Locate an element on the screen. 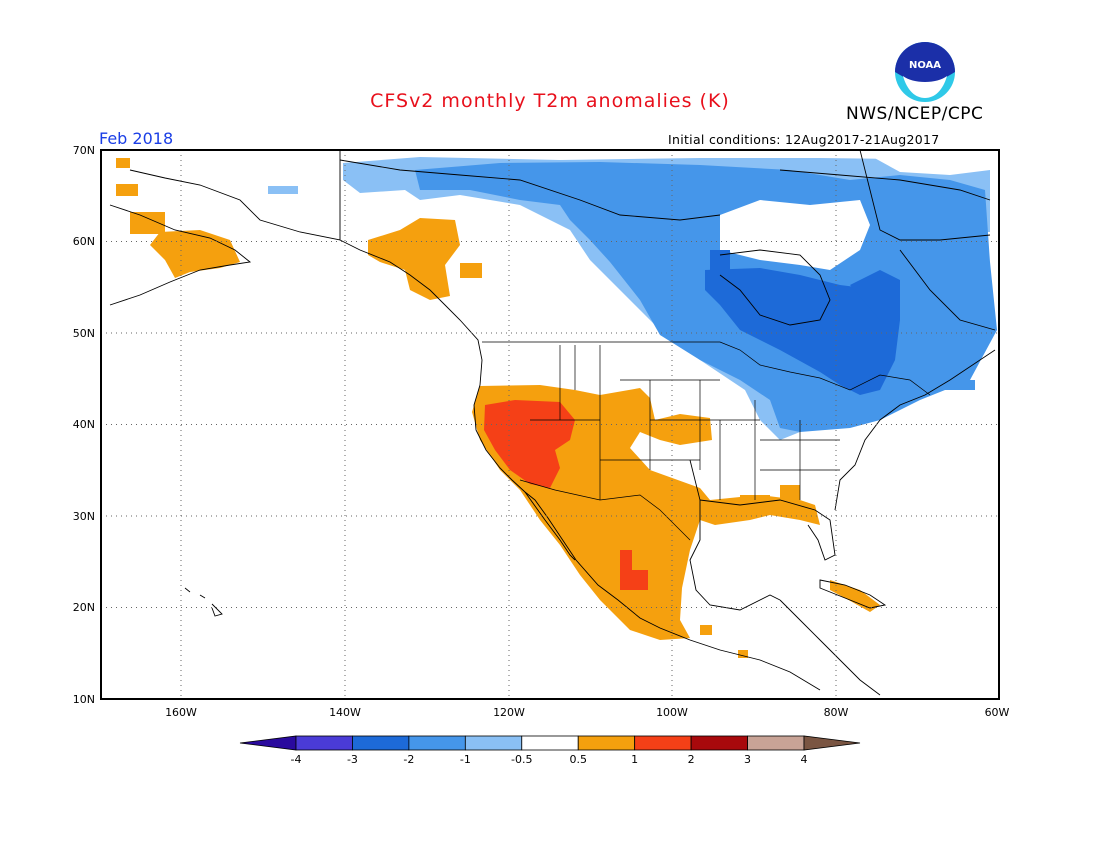 This screenshot has height=850, width=1100. colorbar-labels: -4 -3 -2 -1 -0.5 0.5 1 2 3 4 is located at coordinates (549, 759).